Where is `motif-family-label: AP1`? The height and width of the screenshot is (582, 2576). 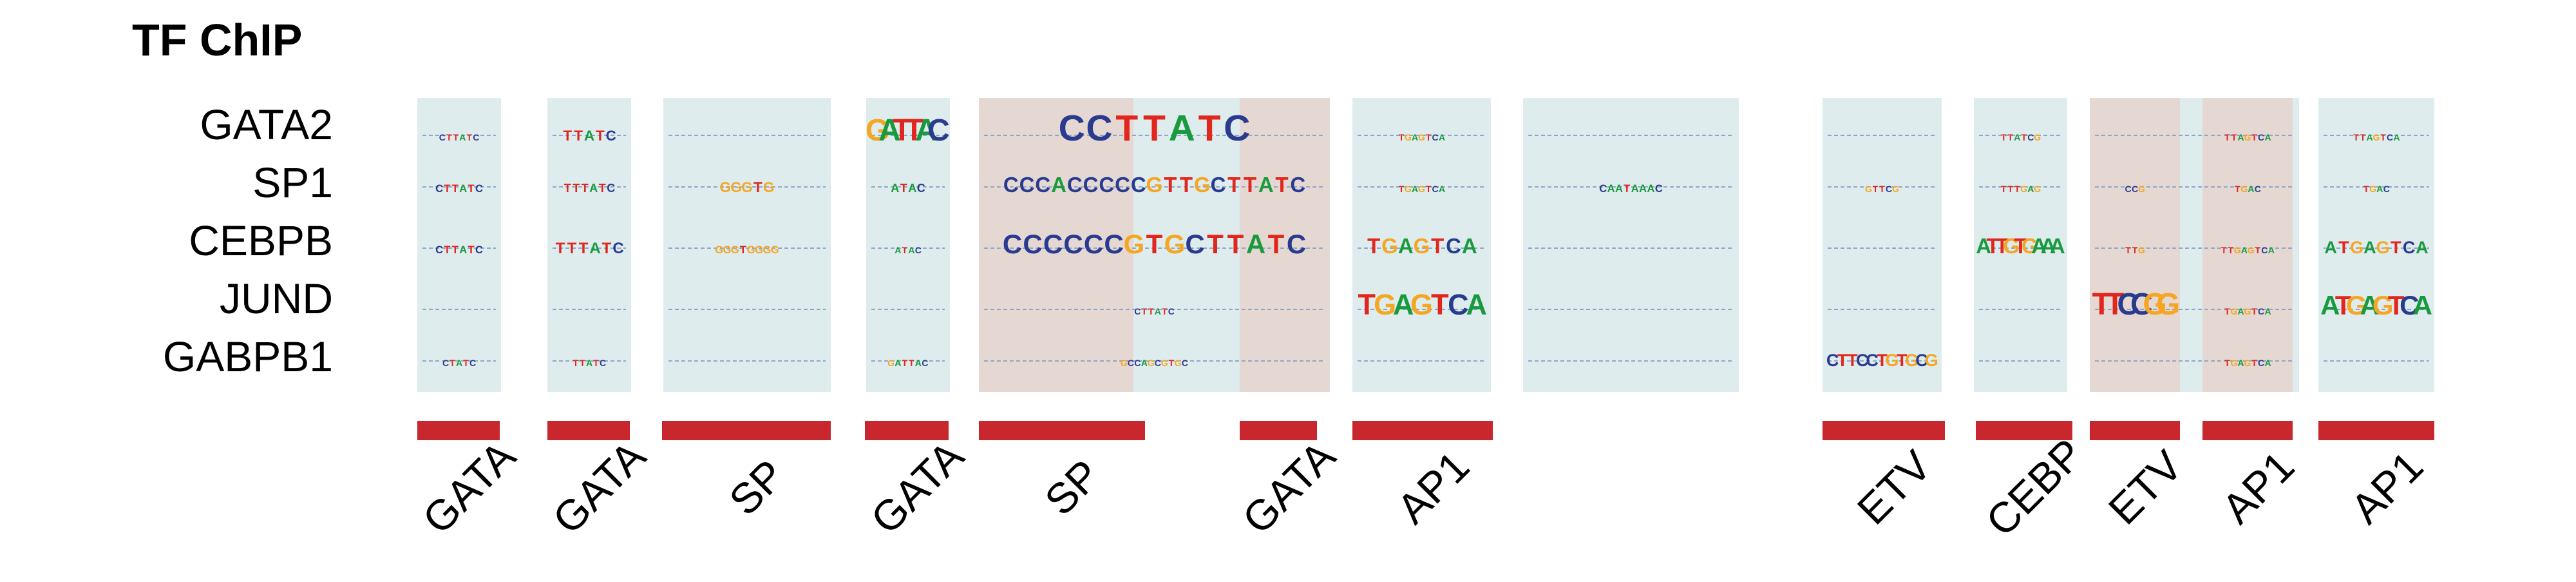
motif-family-label: AP1 is located at coordinates (1434, 487).